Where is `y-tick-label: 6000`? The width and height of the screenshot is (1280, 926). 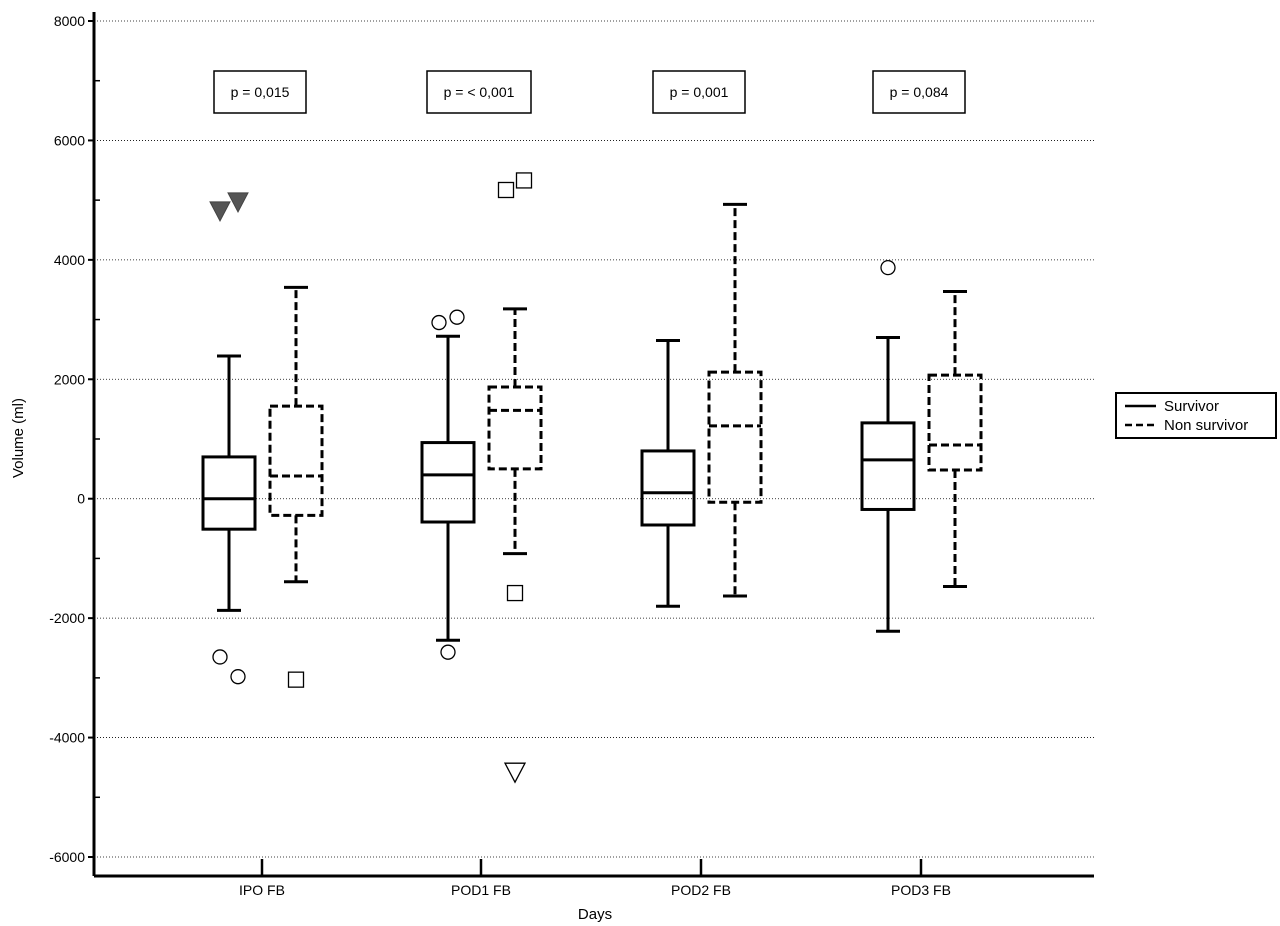
y-tick-label: 6000 is located at coordinates (69, 140).